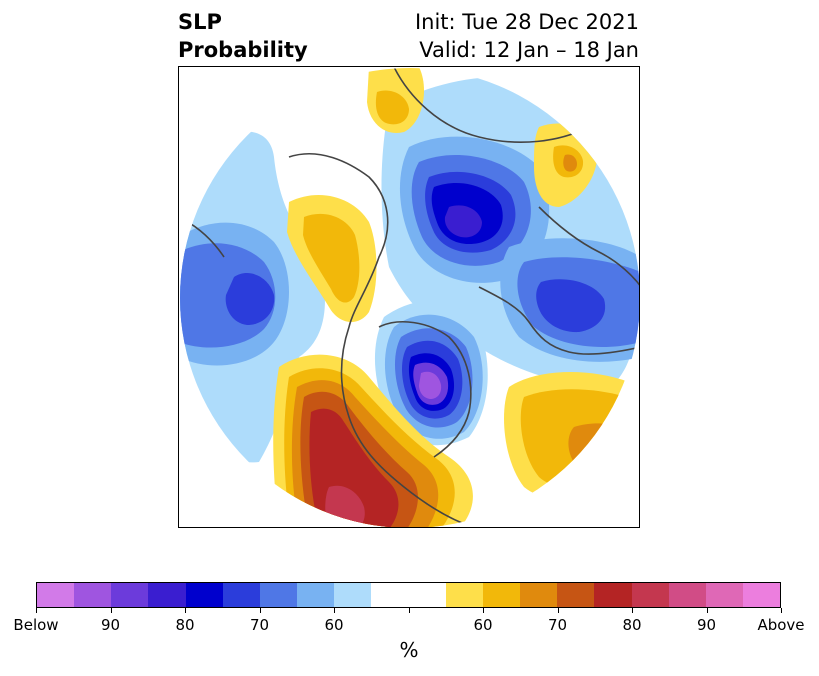 Image resolution: width=819 pixels, height=676 pixels. Describe the element at coordinates (200, 22) in the screenshot. I see `variable-name: SLP` at that location.